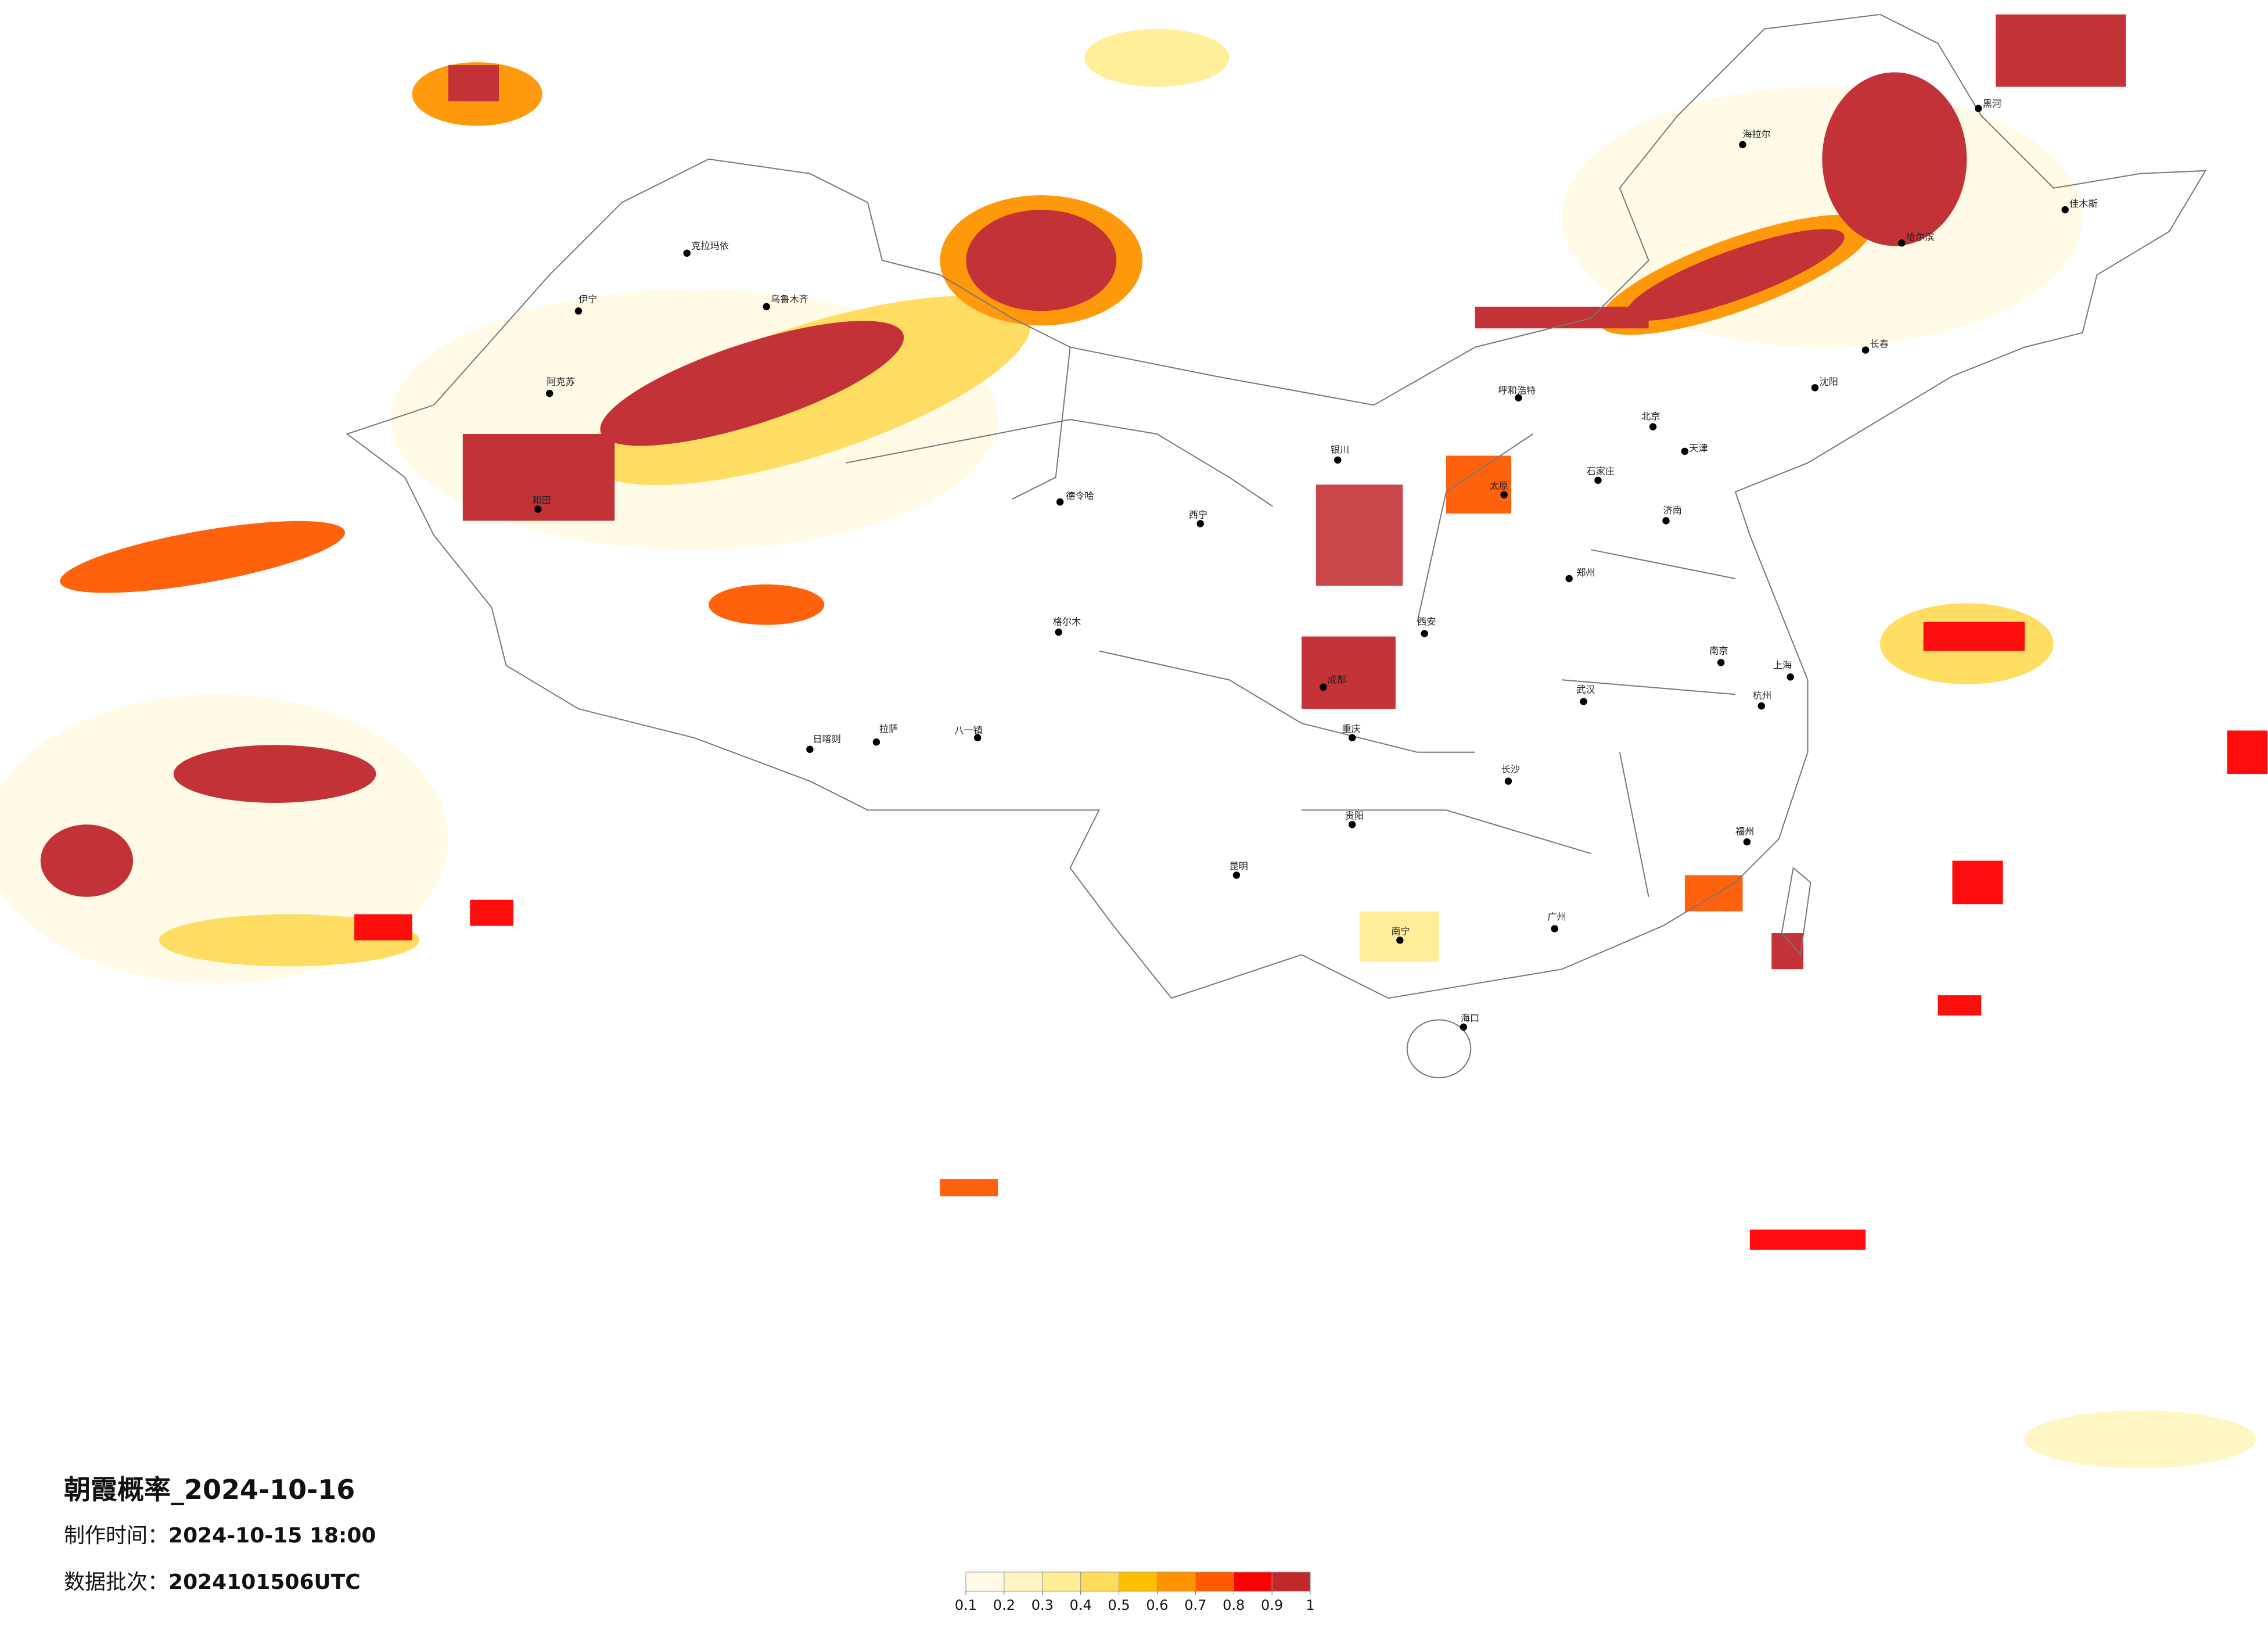 The width and height of the screenshot is (2268, 1629). What do you see at coordinates (1672, 510) in the screenshot?
I see `city-label: 济南` at bounding box center [1672, 510].